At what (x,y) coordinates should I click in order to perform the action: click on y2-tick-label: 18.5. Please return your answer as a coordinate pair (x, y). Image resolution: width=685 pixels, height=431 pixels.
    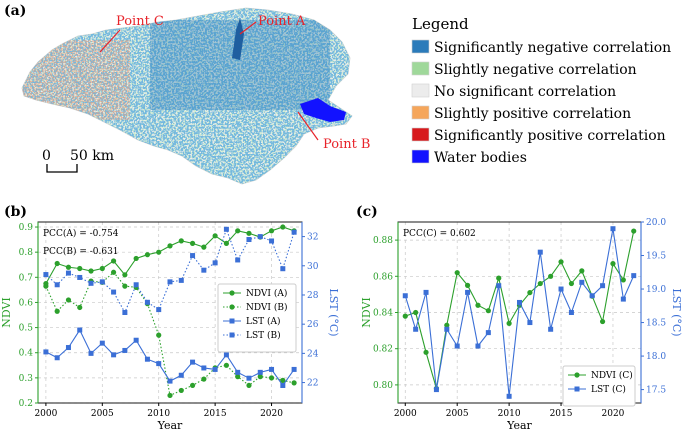
    Looking at the image, I should click on (656, 324).